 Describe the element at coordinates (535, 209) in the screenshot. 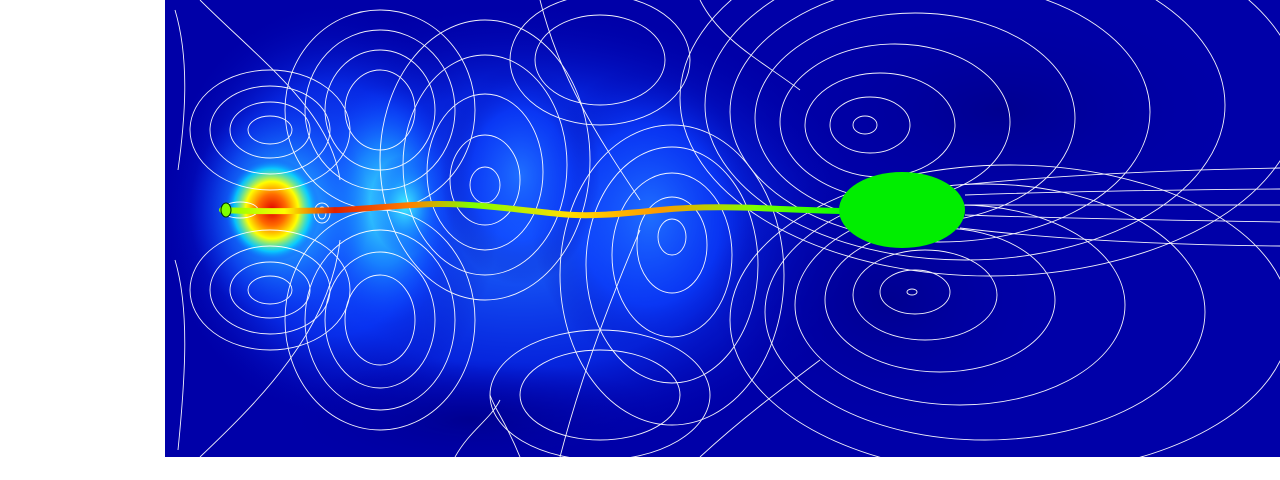

I see `filament` at that location.